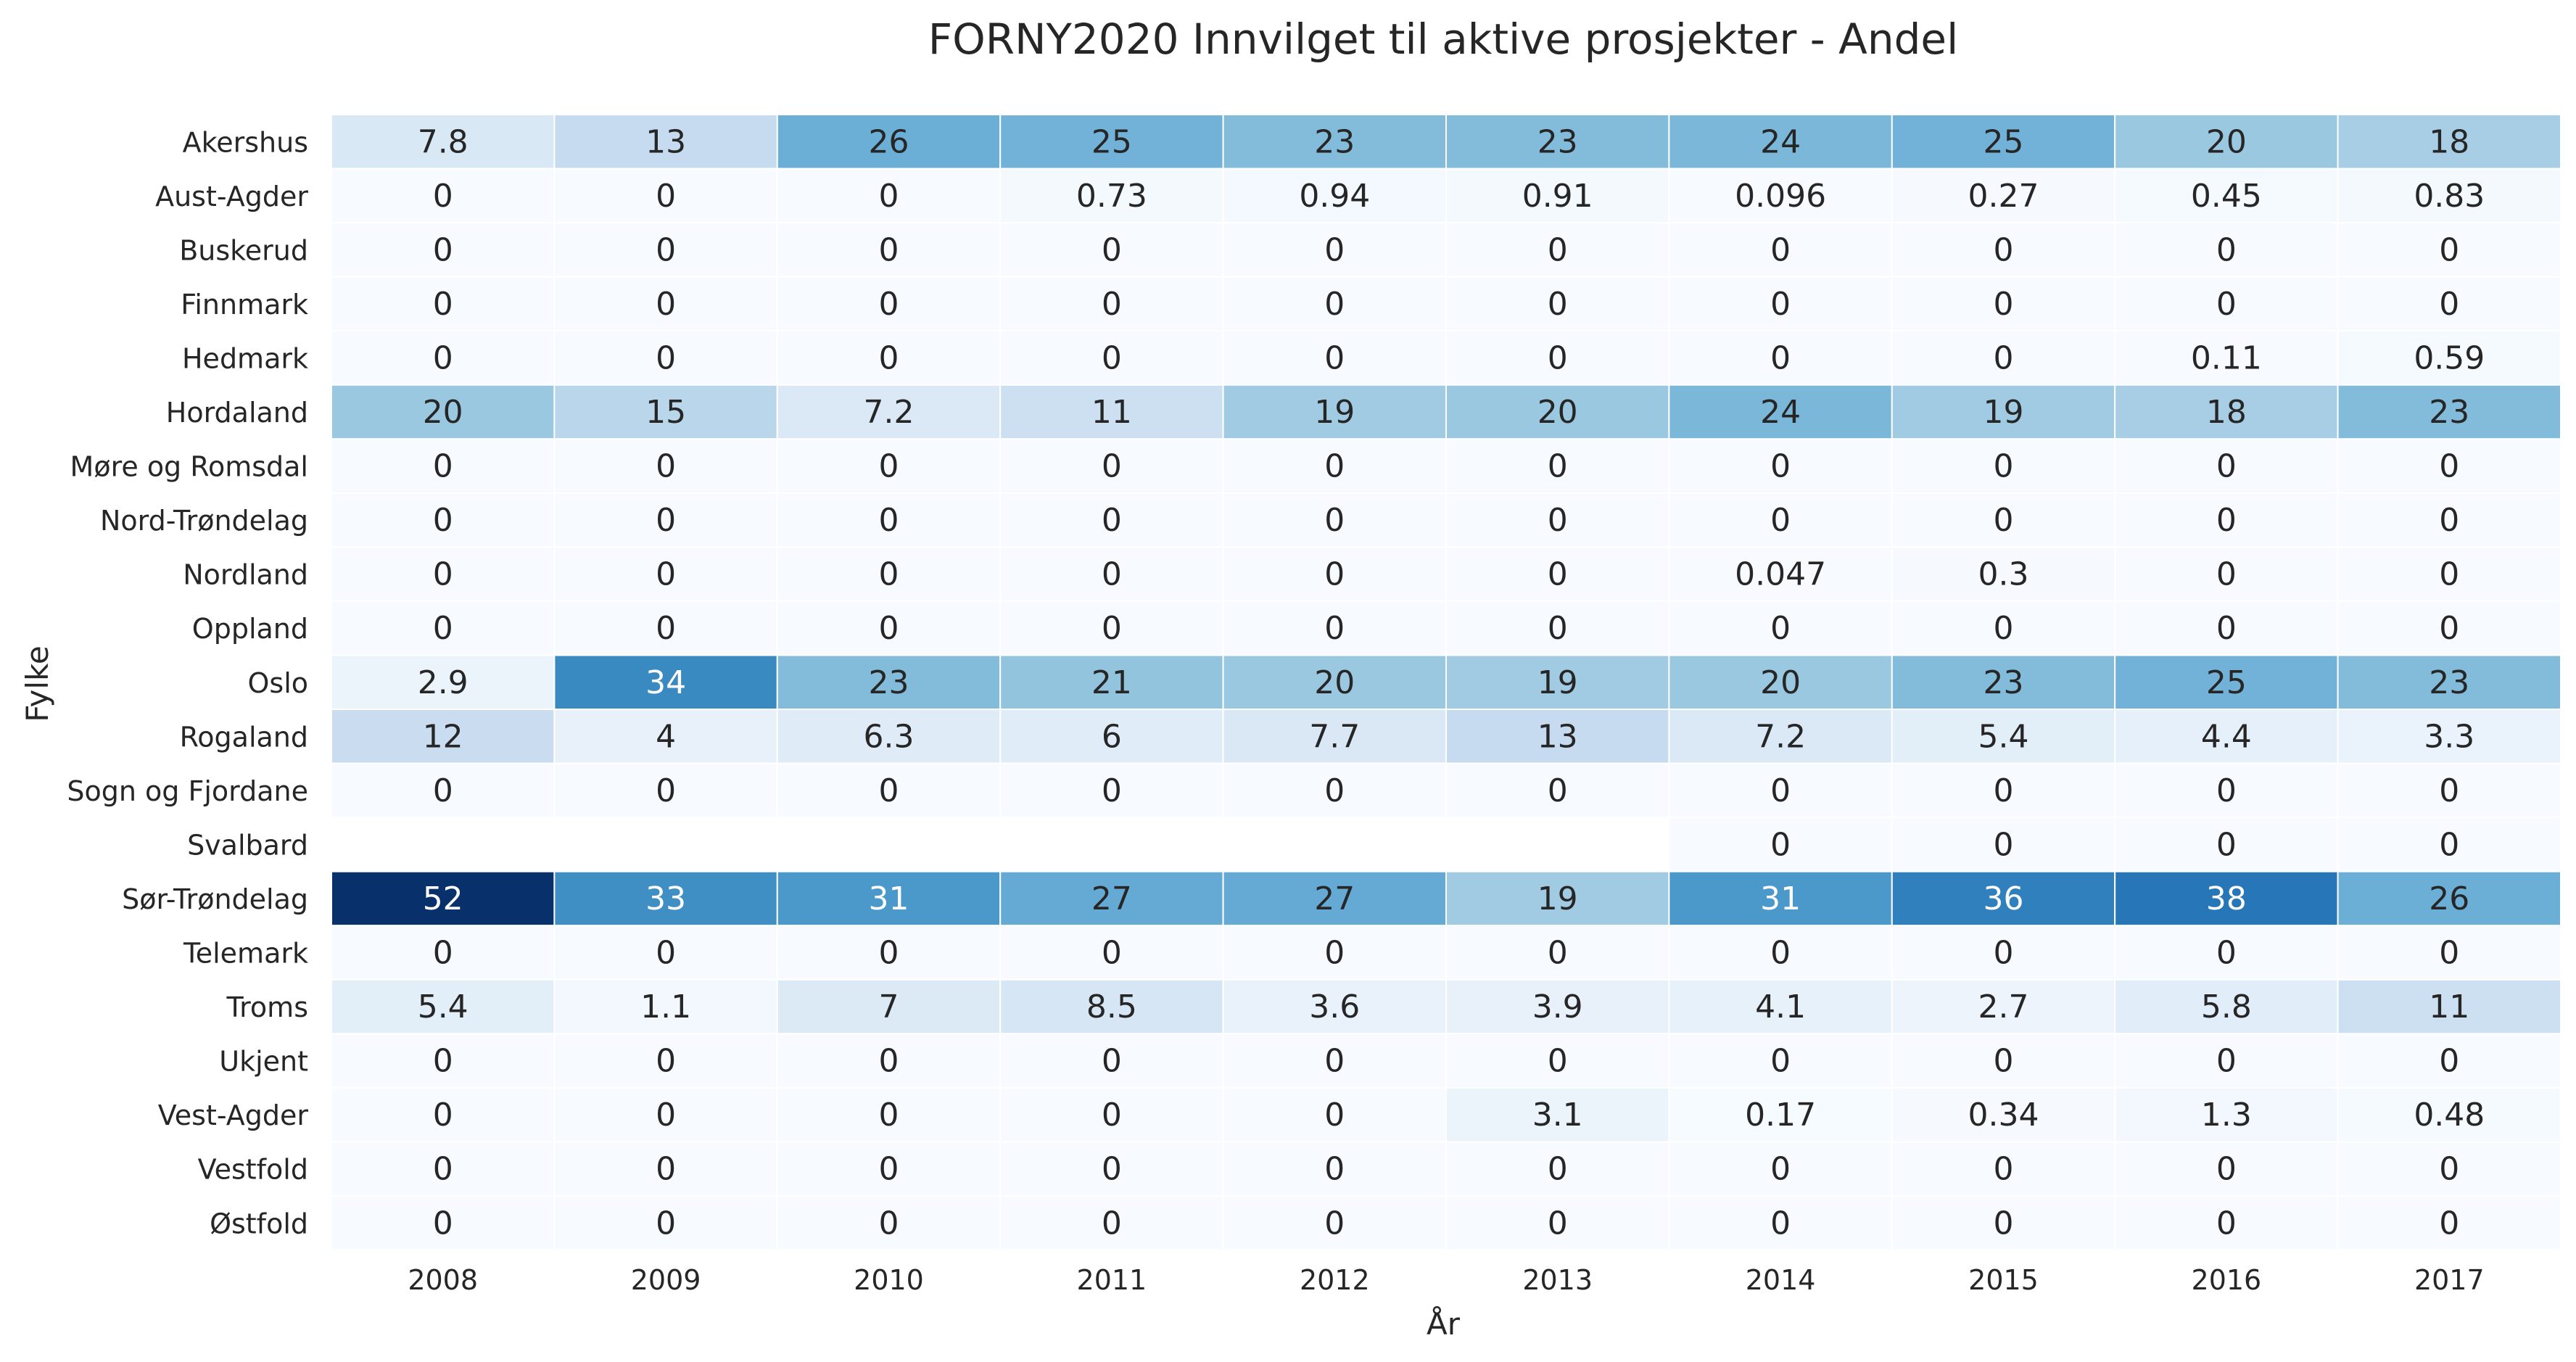 The image size is (2576, 1362). Describe the element at coordinates (889, 1007) in the screenshot. I see `cell-value-label: 7` at that location.